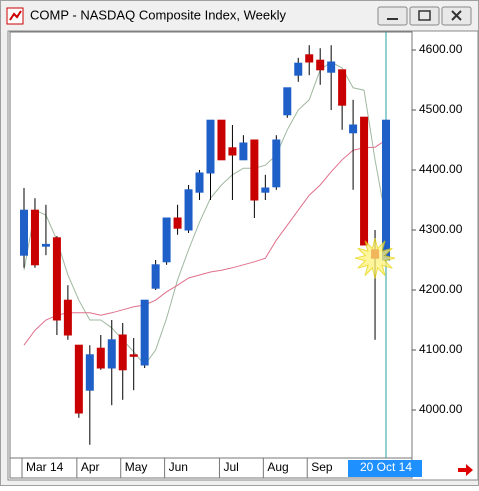  Describe the element at coordinates (441, 169) in the screenshot. I see `y-tick-label: 4400.00` at that location.